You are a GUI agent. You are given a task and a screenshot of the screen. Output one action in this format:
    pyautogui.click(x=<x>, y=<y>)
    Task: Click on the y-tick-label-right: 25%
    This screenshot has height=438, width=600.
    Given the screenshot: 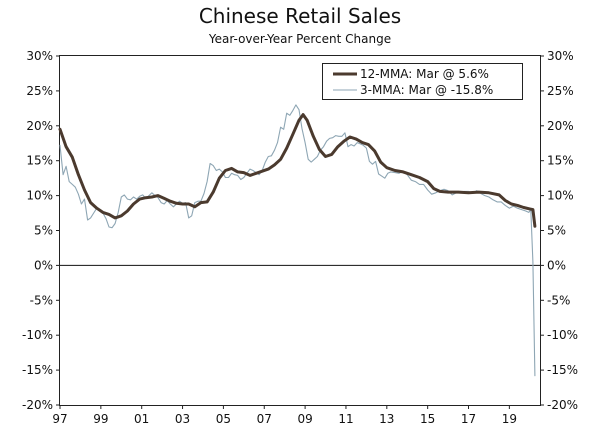 What is the action you would take?
    pyautogui.click(x=560, y=91)
    